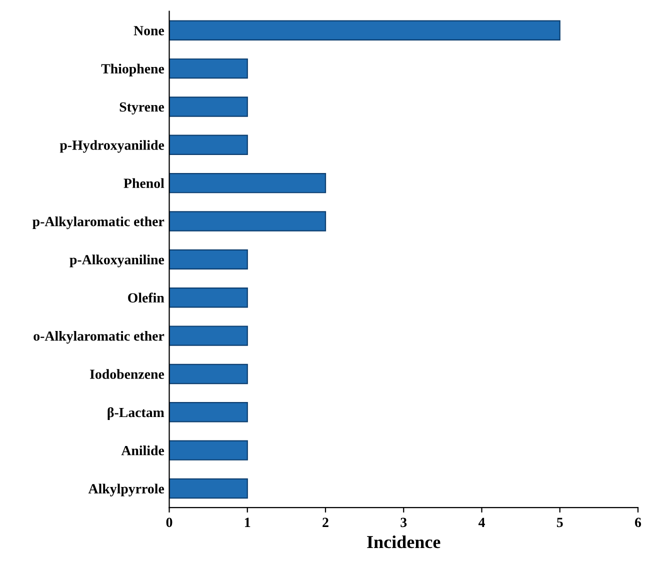  I want to click on x-tick-label: 4, so click(481, 522).